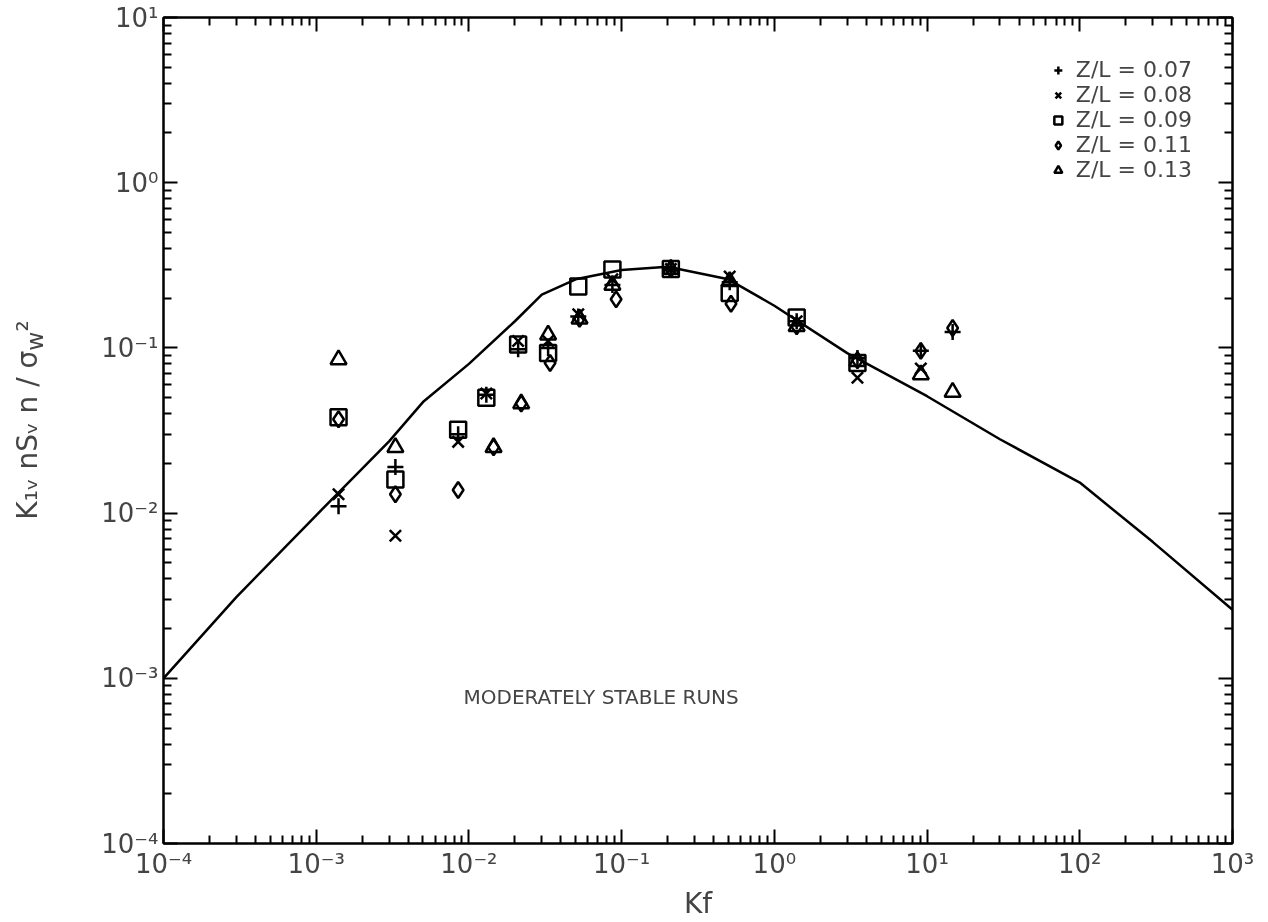  I want to click on x-tick-label: 10⁻¹, so click(622, 863).